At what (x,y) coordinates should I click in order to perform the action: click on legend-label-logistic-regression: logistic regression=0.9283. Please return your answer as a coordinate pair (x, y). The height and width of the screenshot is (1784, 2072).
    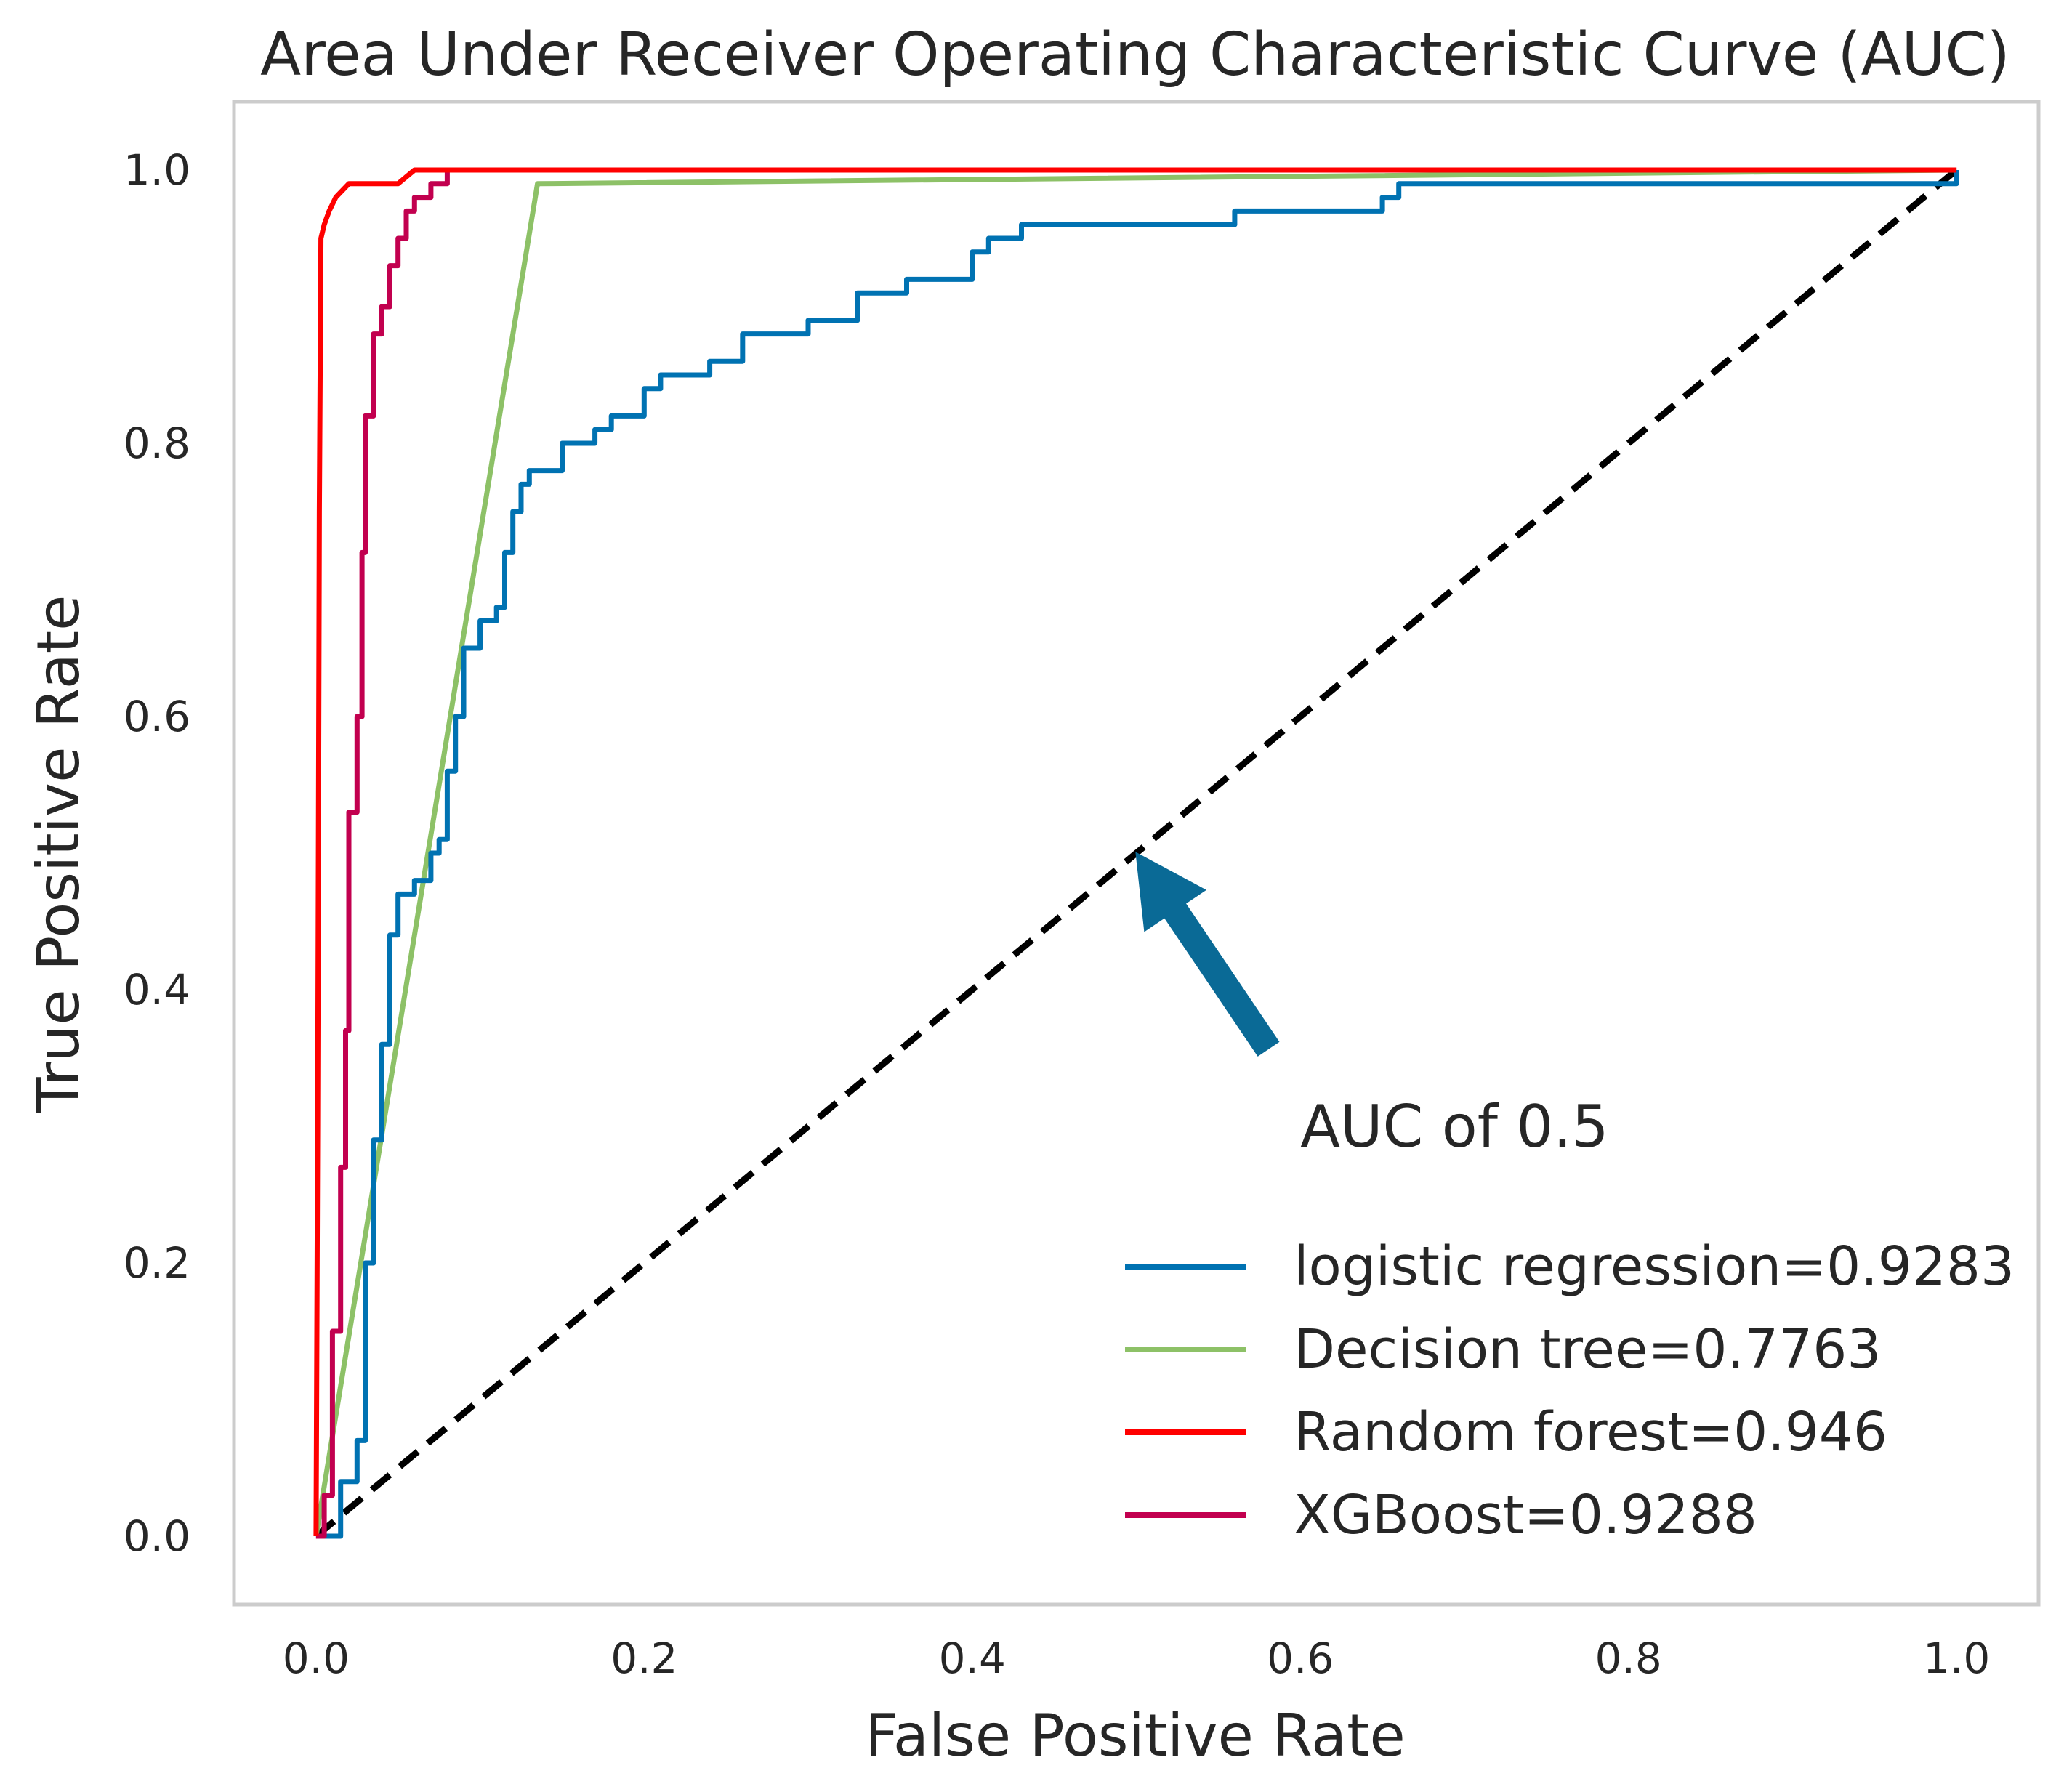
    Looking at the image, I should click on (1654, 1266).